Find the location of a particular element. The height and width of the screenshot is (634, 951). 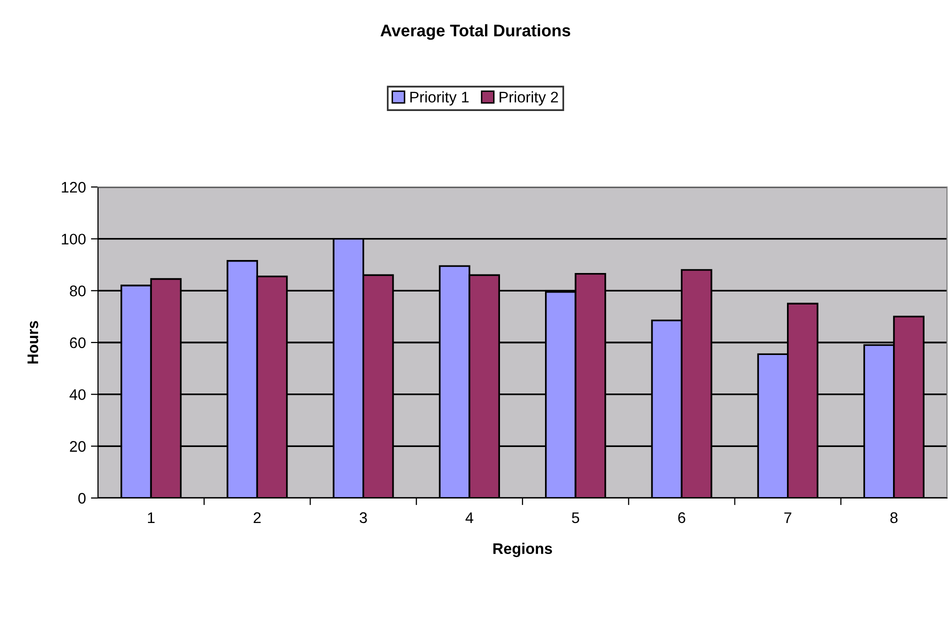

x-axis-title: Regions is located at coordinates (522, 550).